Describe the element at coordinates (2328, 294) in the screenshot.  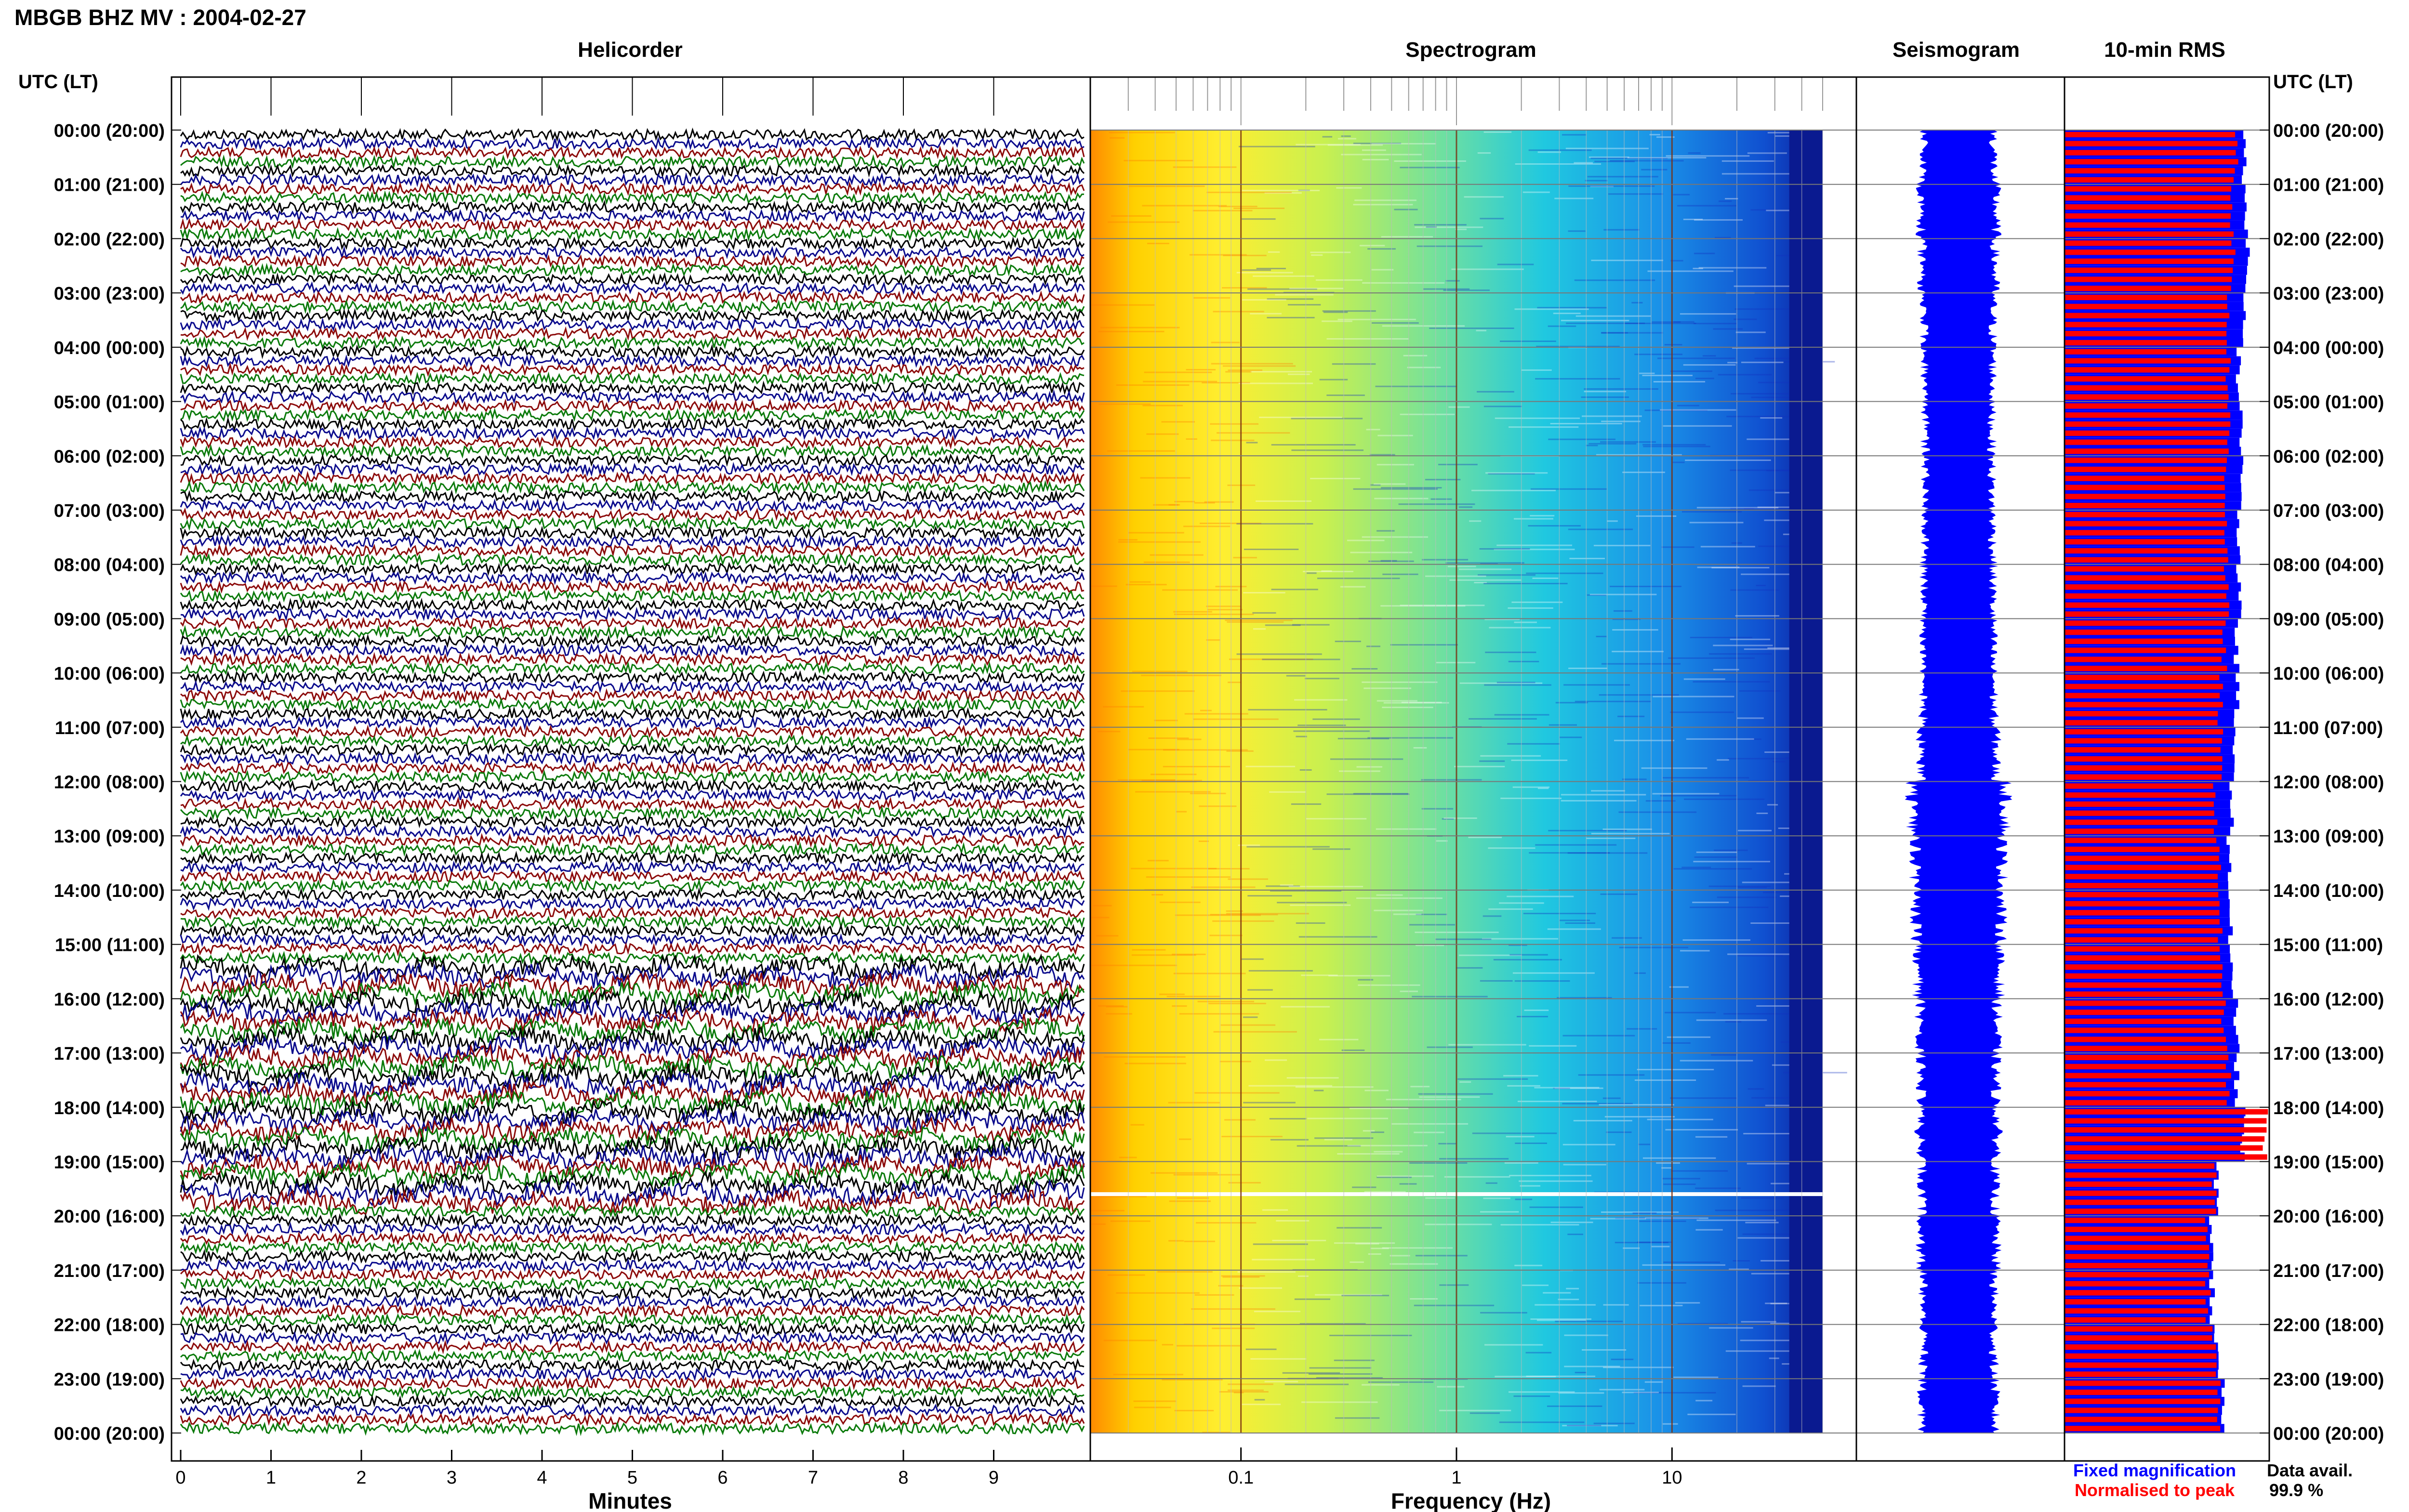
I see `hour-label-right: 03:00 (23:00)` at that location.